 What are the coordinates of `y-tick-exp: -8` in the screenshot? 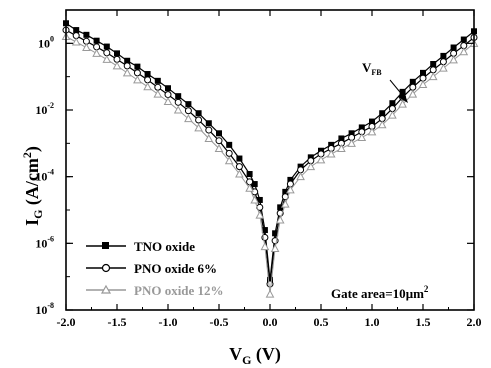 It's located at (50, 305).